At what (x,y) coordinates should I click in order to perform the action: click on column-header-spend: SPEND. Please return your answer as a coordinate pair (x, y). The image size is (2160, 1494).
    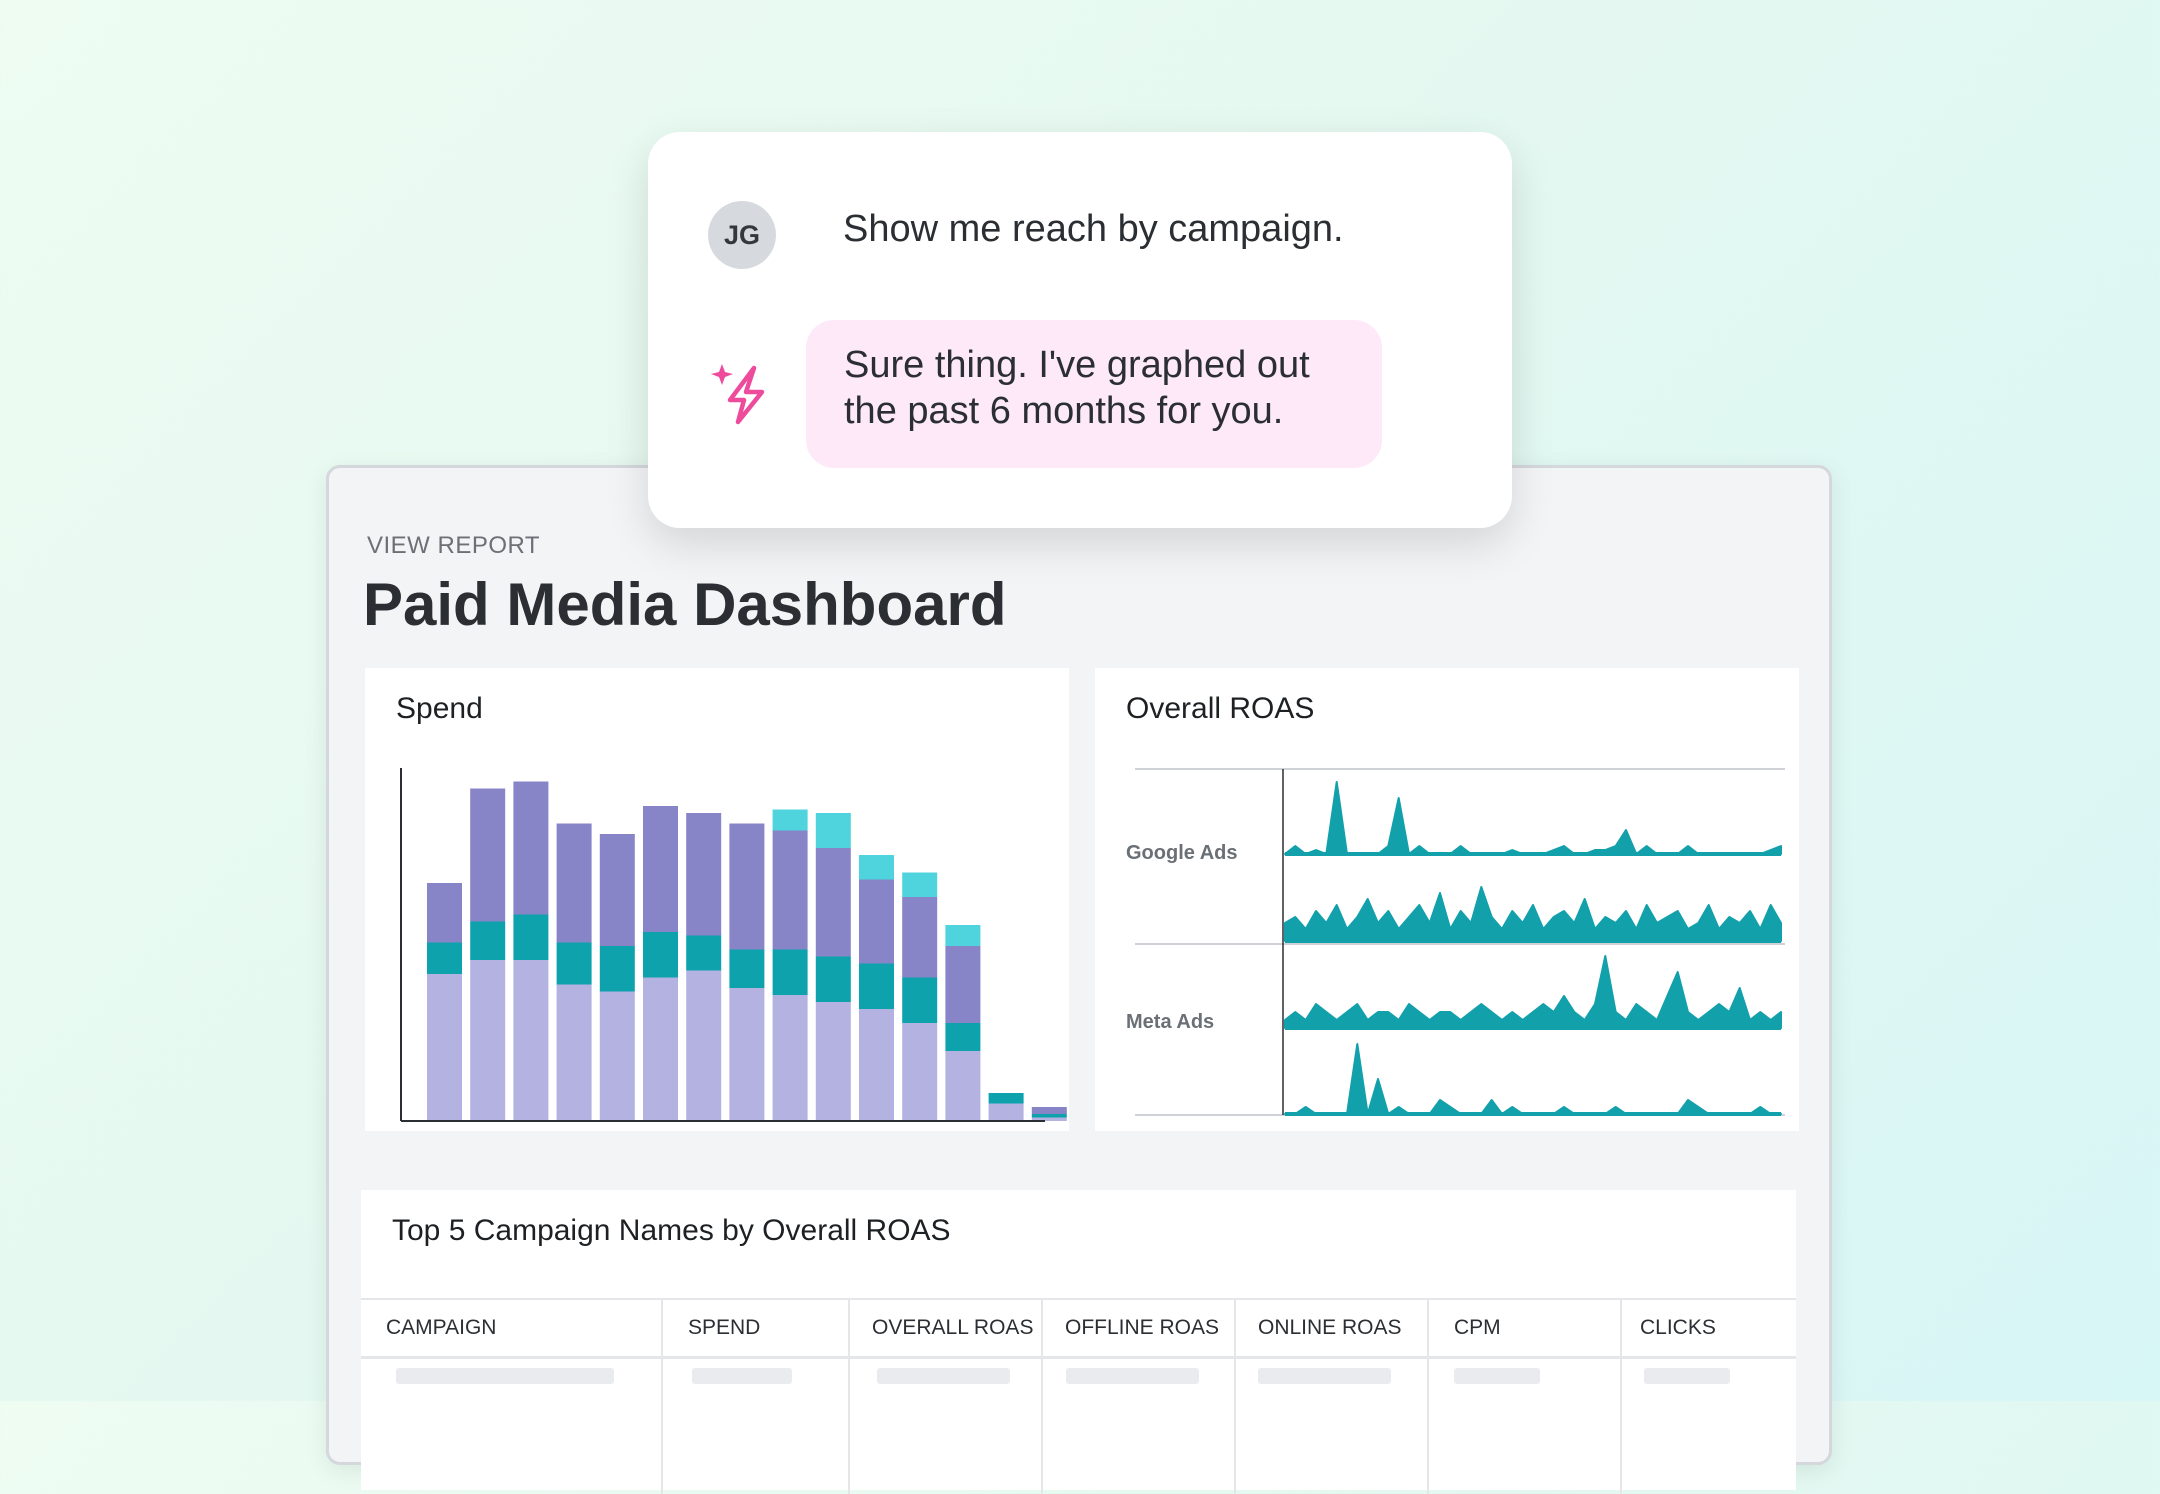
    Looking at the image, I should click on (754, 1328).